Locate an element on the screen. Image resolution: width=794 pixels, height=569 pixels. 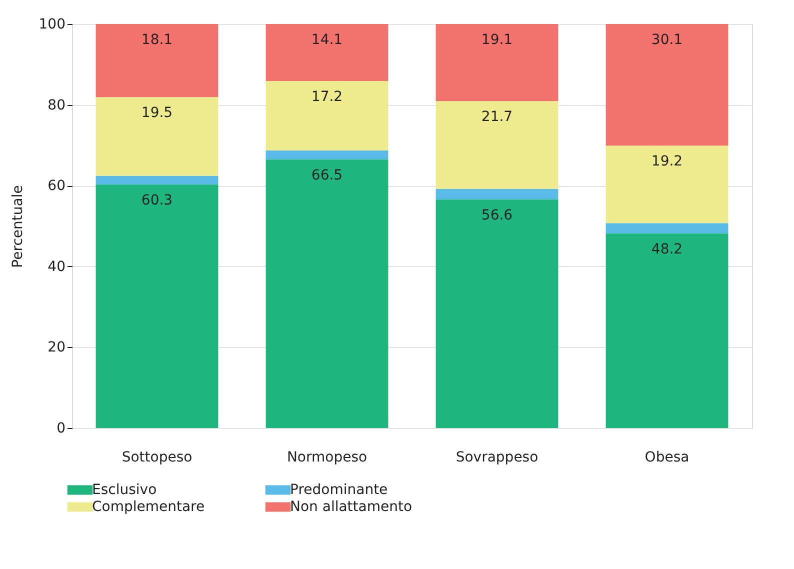
data-label: 17.2 is located at coordinates (327, 96).